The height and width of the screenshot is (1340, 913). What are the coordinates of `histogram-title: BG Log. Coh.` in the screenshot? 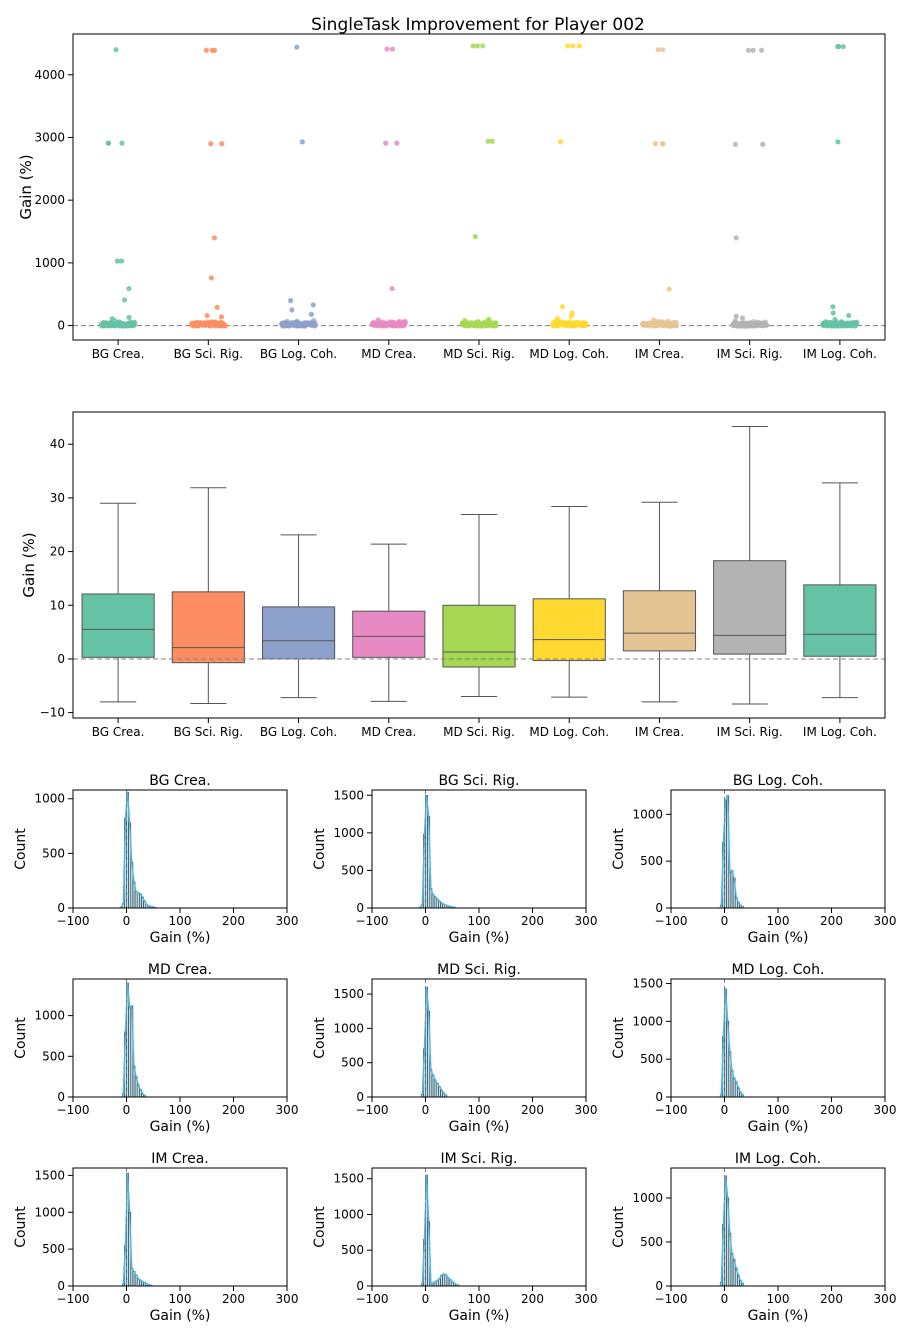 It's located at (778, 781).